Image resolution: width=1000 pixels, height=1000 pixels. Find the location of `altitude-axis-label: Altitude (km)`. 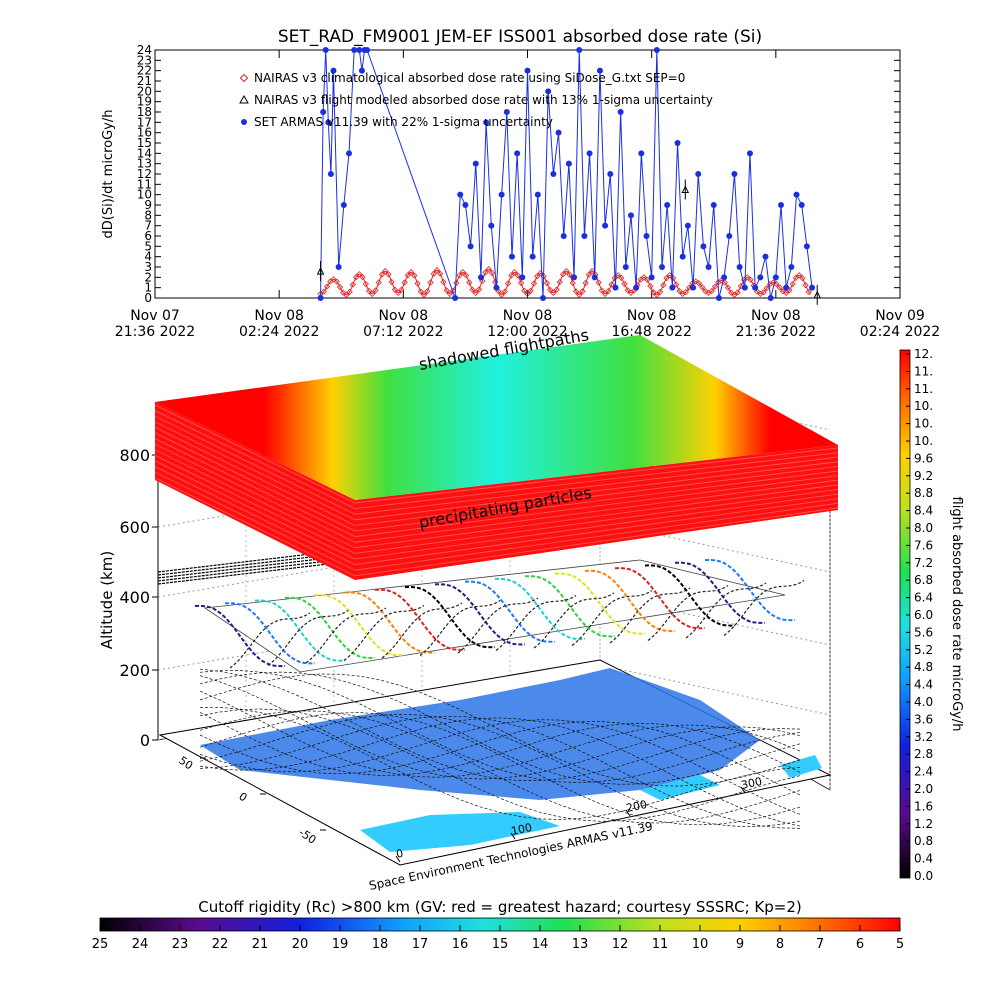

altitude-axis-label: Altitude (km) is located at coordinates (107, 600).